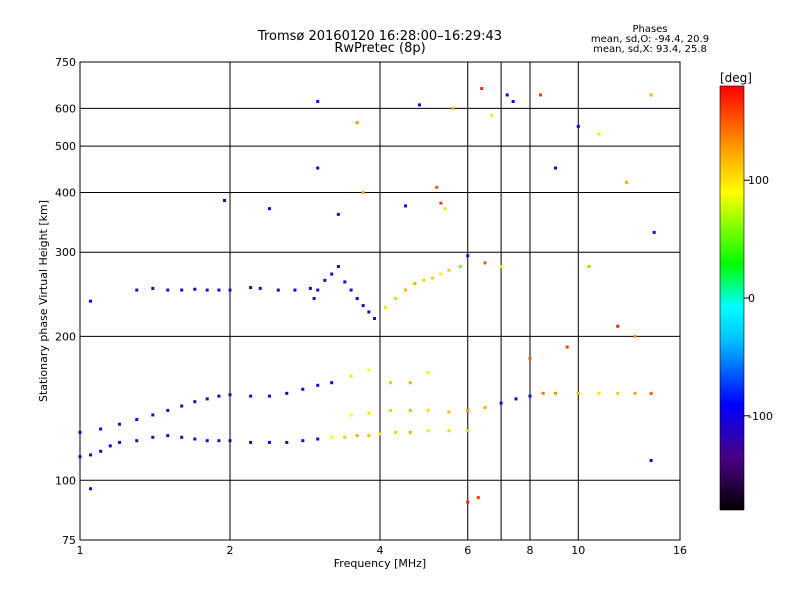  Describe the element at coordinates (379, 36) in the screenshot. I see `chart-title: Tromsø 20160120 16:28:00–16:29:43` at that location.